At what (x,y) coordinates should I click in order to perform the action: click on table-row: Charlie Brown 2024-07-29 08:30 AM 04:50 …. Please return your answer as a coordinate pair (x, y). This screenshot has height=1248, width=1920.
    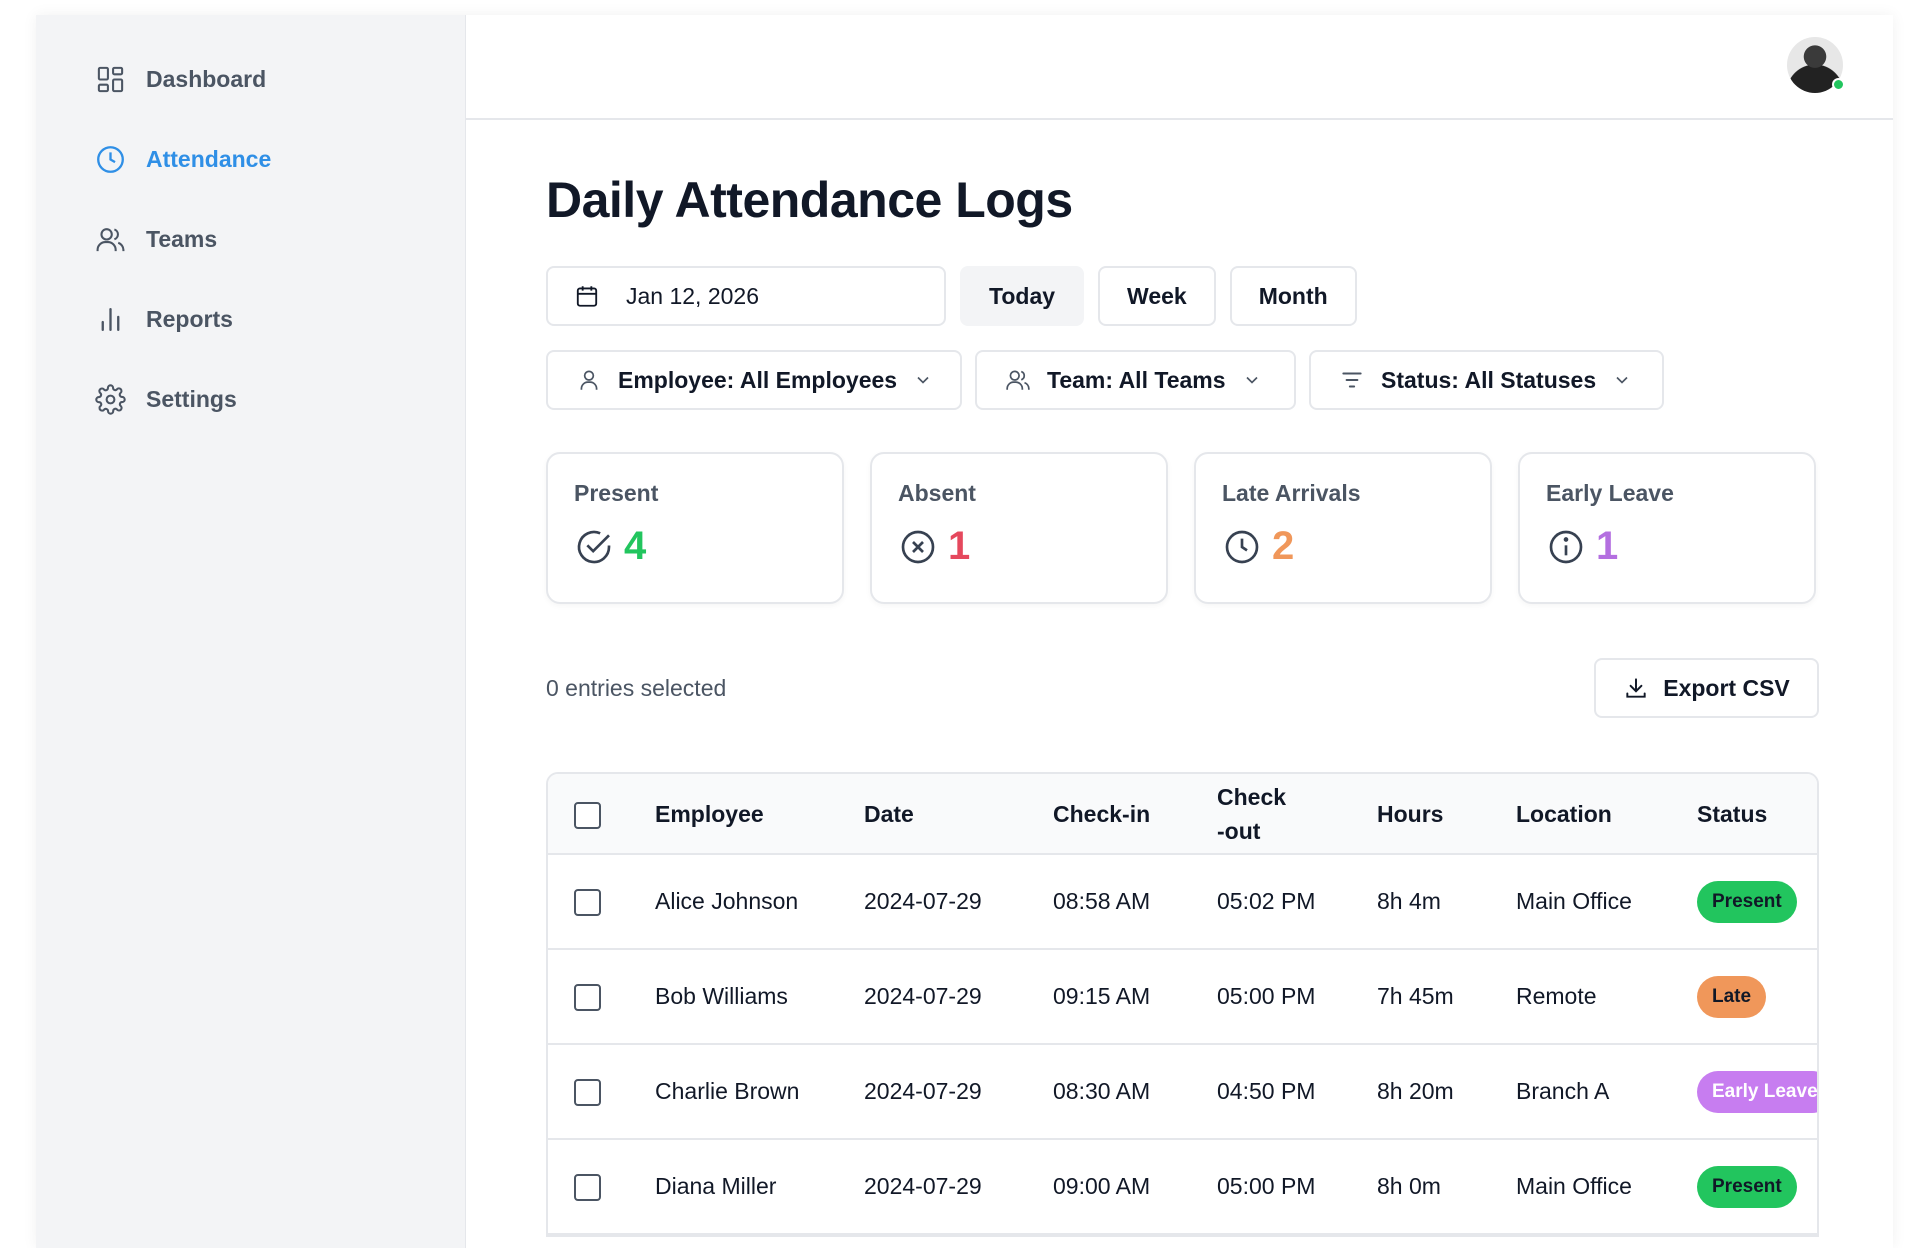
    Looking at the image, I should click on (1182, 1092).